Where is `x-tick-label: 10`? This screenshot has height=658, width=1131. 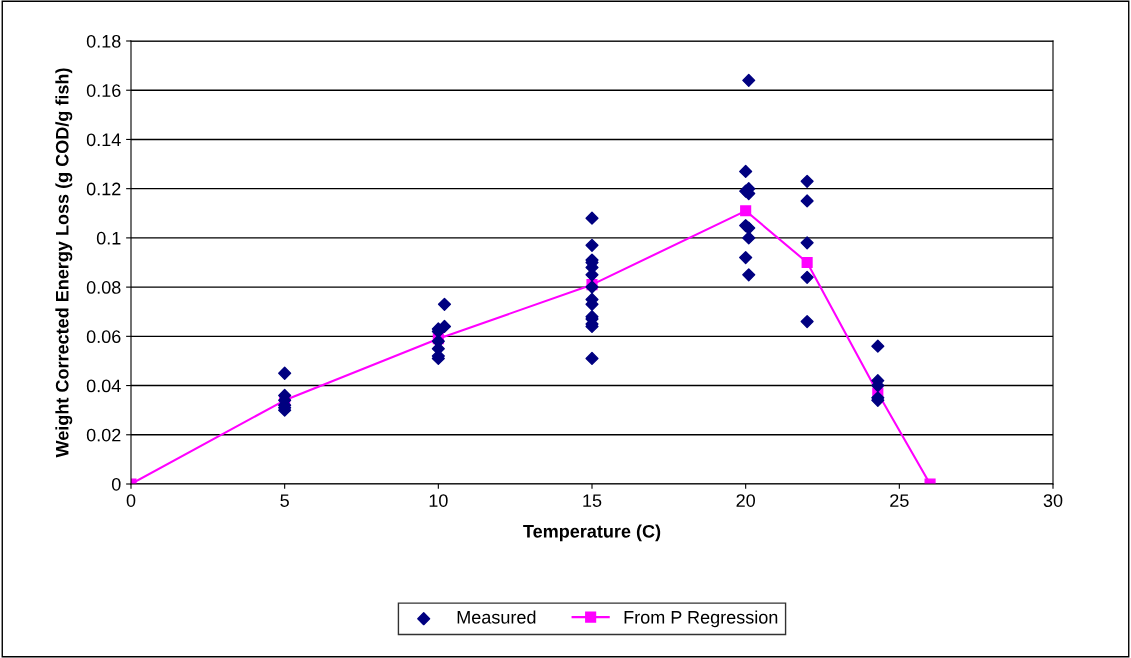 x-tick-label: 10 is located at coordinates (438, 500).